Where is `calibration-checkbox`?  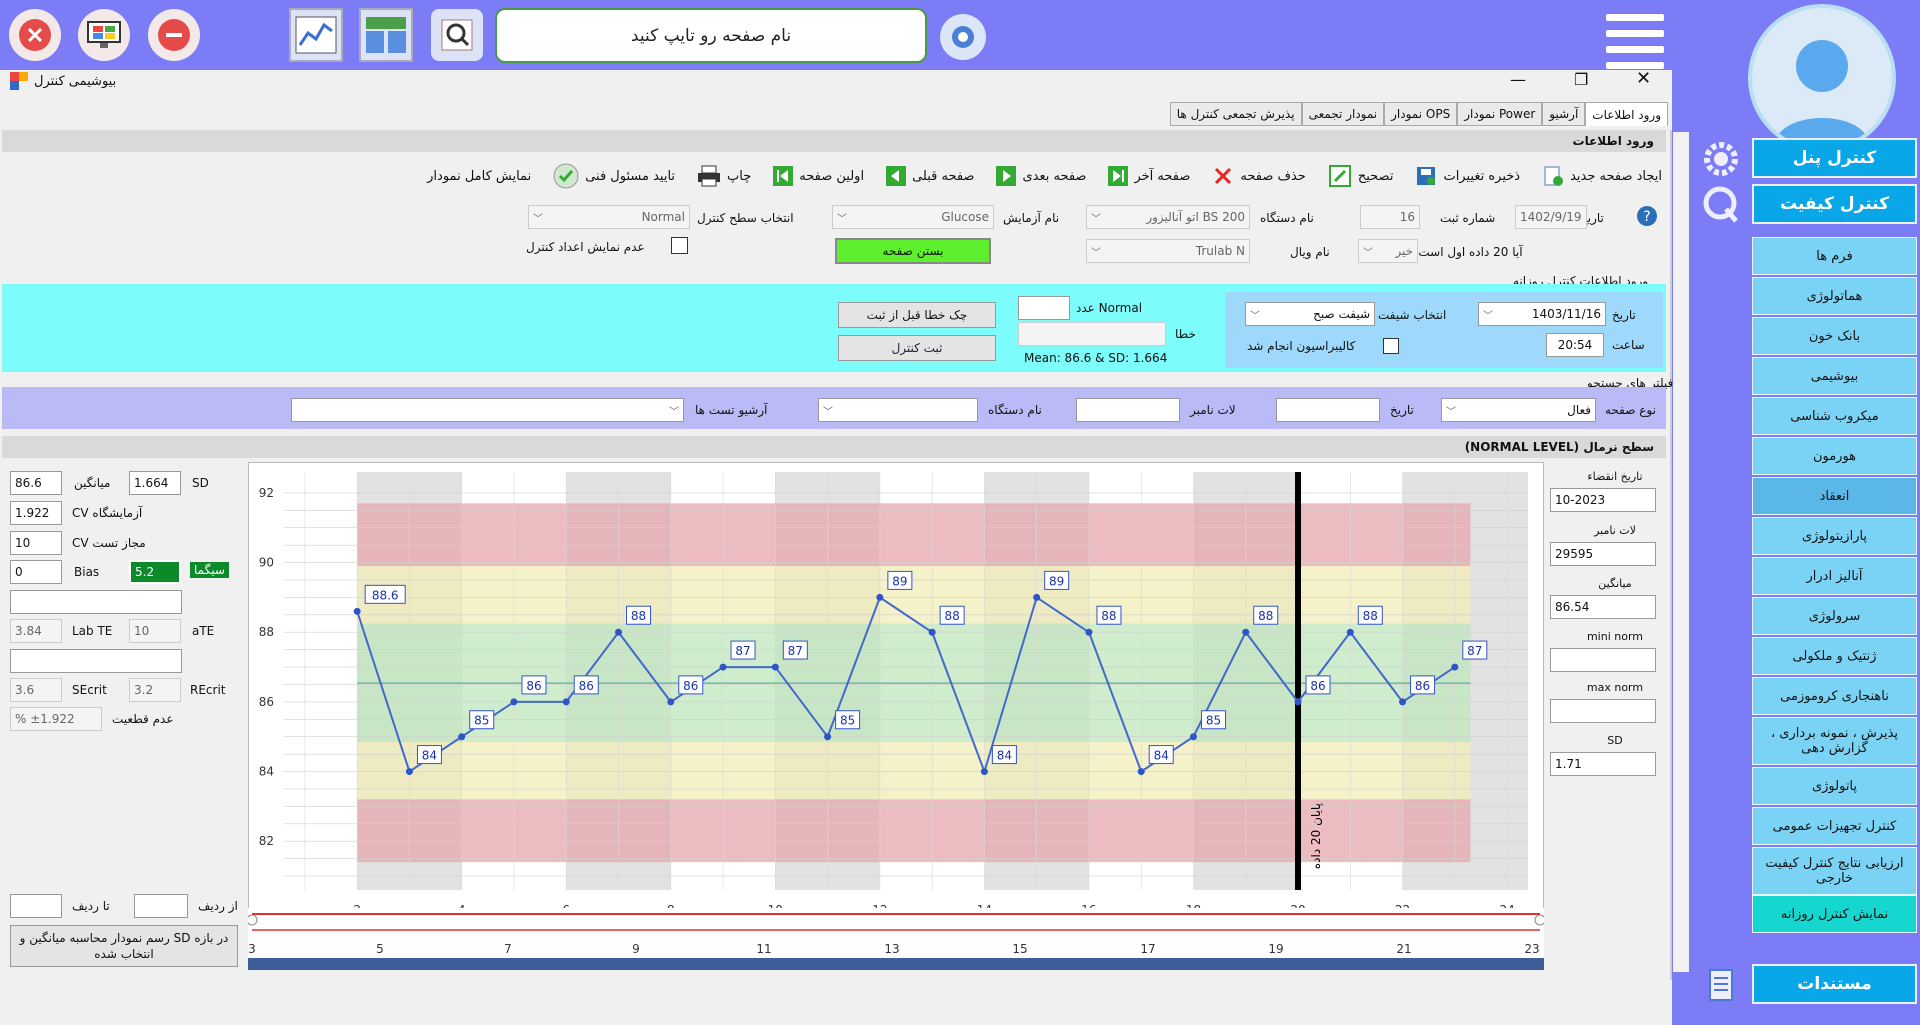
calibration-checkbox is located at coordinates (1391, 346).